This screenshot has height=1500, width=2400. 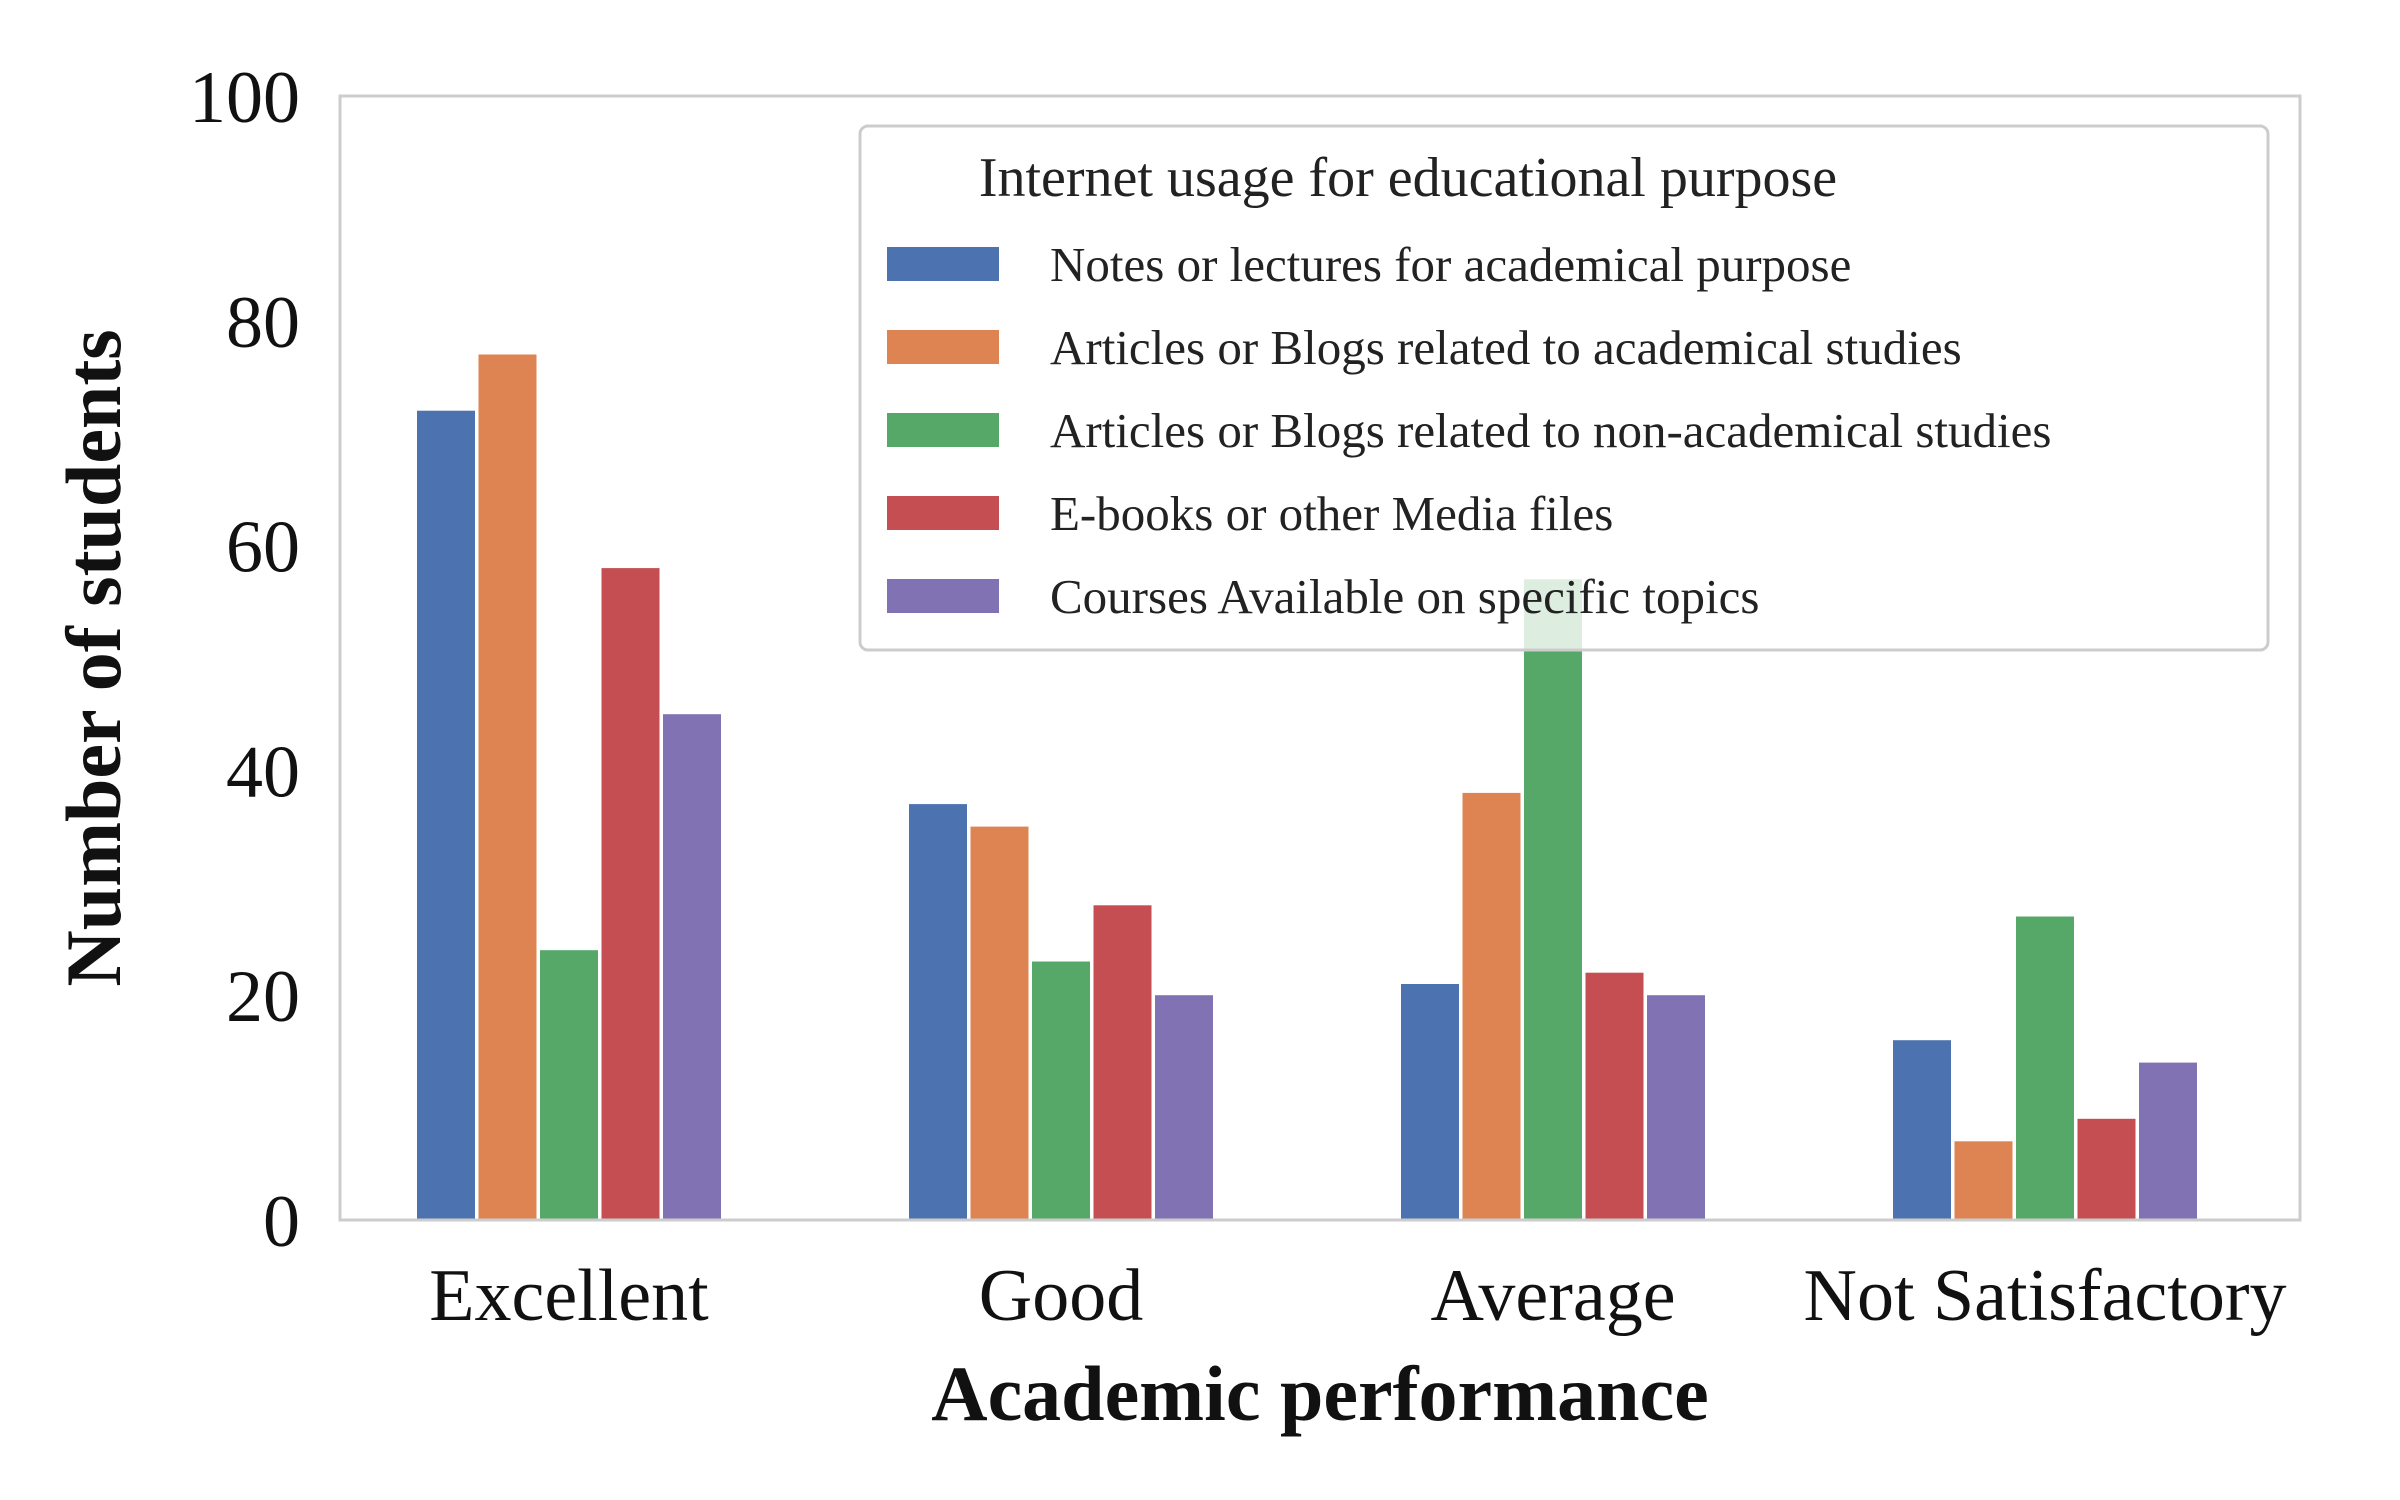 I want to click on bar-series-1-average, so click(x=1430, y=1102).